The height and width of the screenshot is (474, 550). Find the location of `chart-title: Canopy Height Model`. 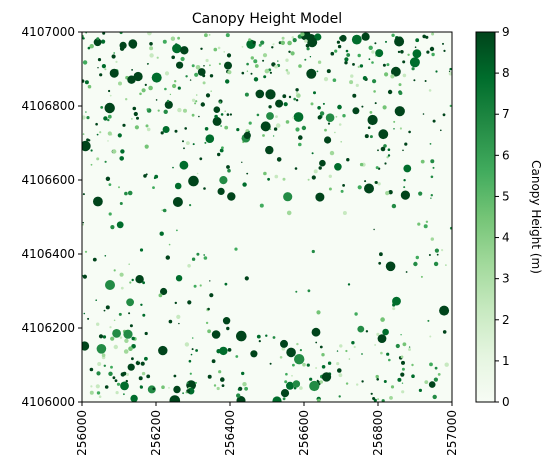

chart-title: Canopy Height Model is located at coordinates (267, 19).